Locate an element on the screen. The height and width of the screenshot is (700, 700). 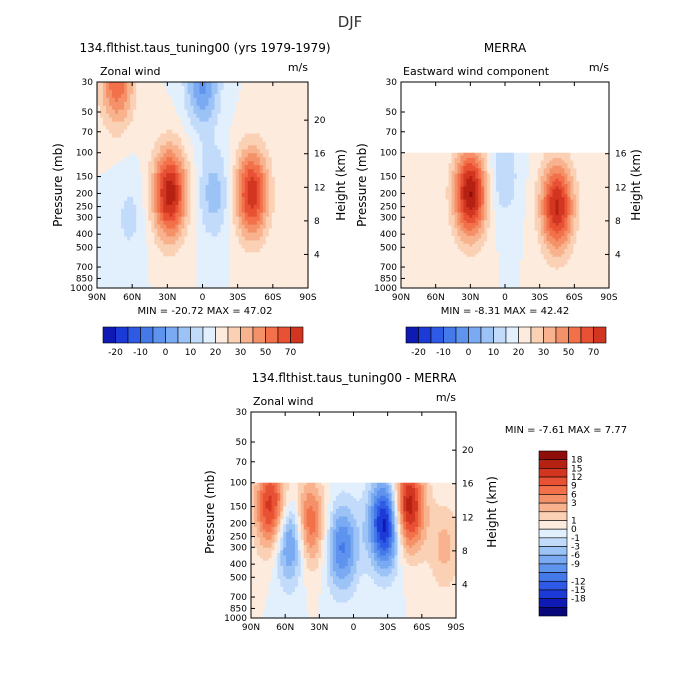
colorbar-label: 50 is located at coordinates (266, 353).